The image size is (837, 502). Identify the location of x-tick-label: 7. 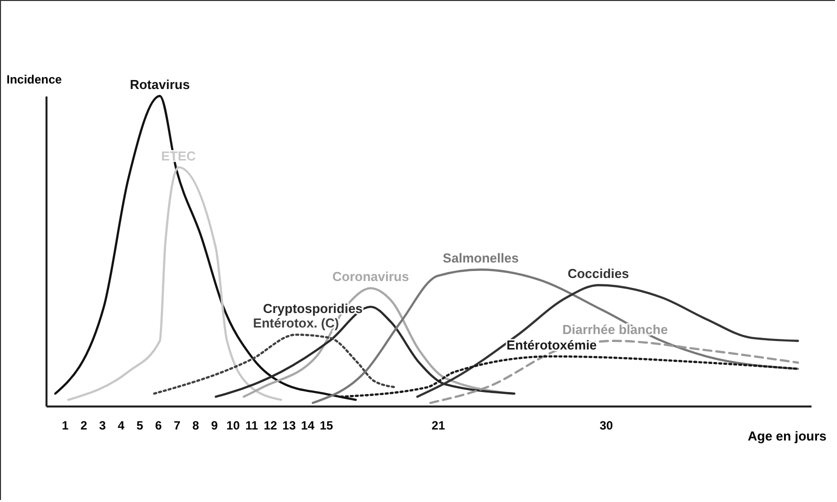
(177, 425).